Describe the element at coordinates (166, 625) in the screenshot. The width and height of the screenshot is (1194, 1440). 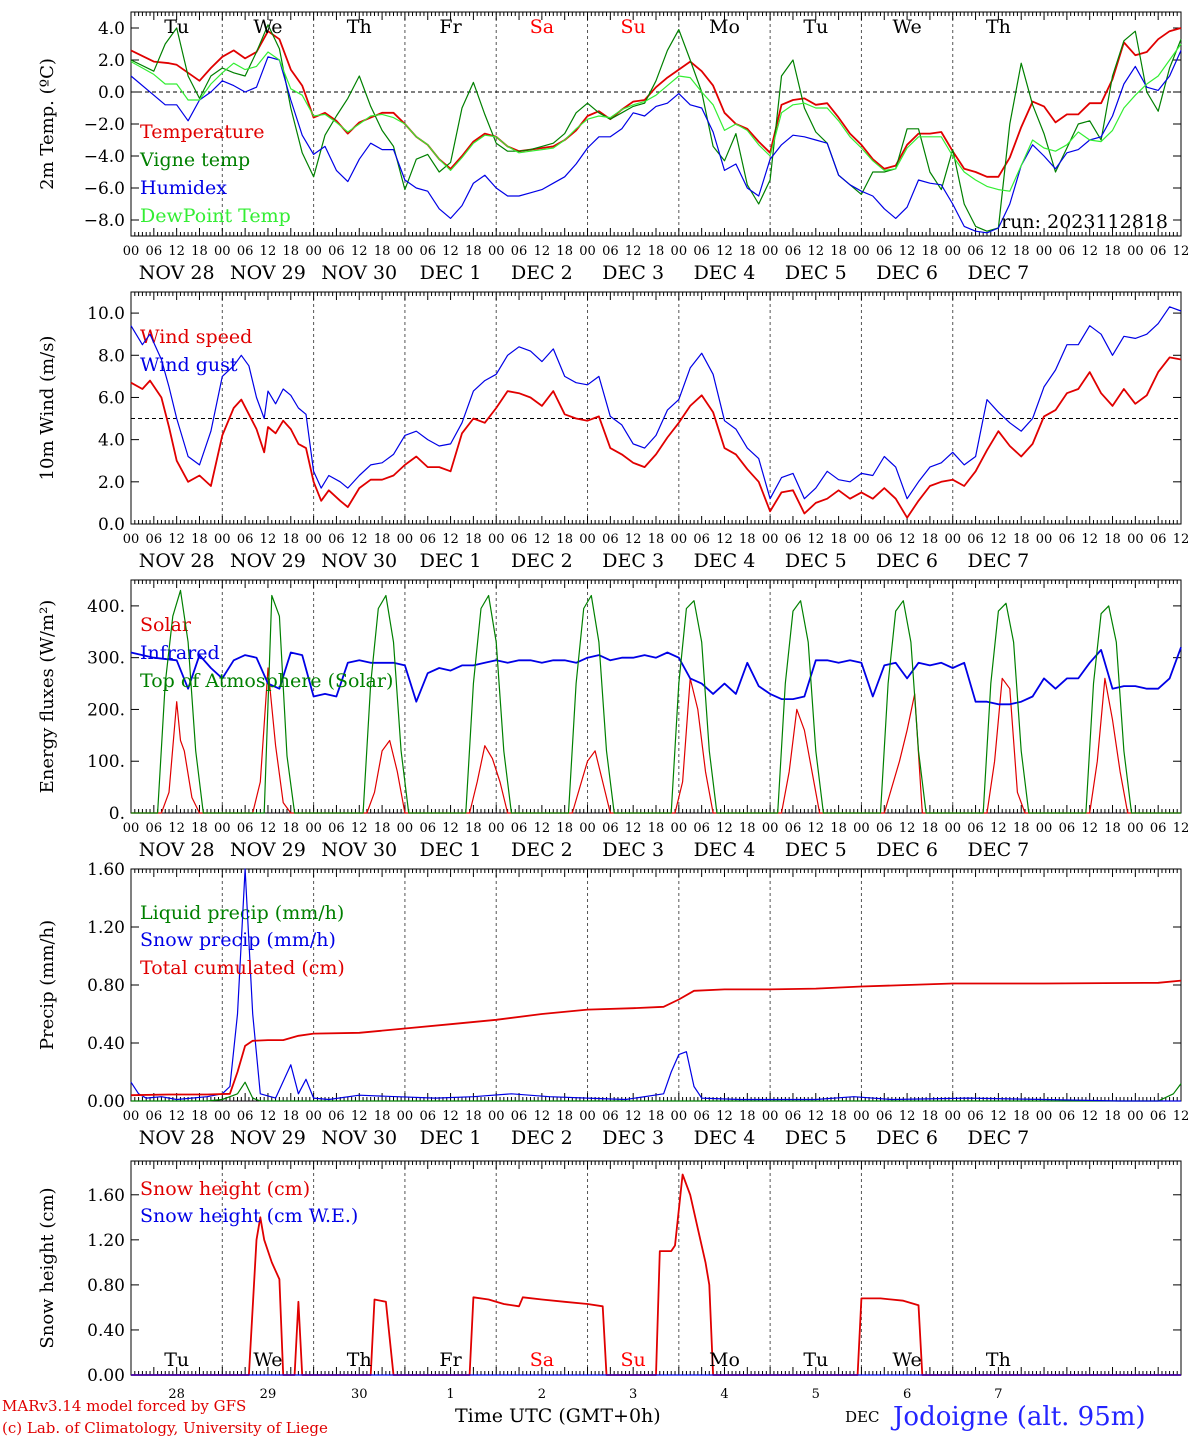
I see `legend-entry: Solar` at that location.